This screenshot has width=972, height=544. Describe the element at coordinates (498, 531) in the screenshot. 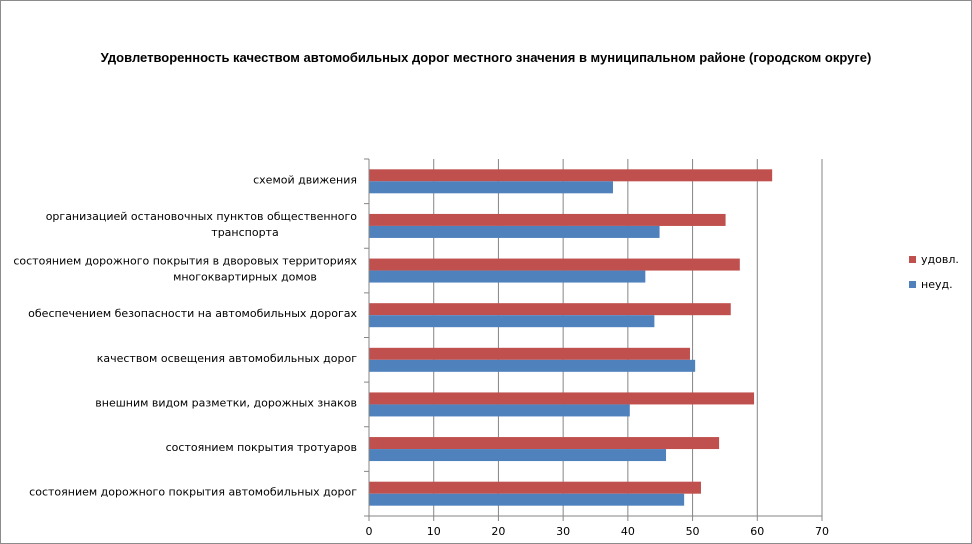

I see `x-tick-label: 20` at that location.